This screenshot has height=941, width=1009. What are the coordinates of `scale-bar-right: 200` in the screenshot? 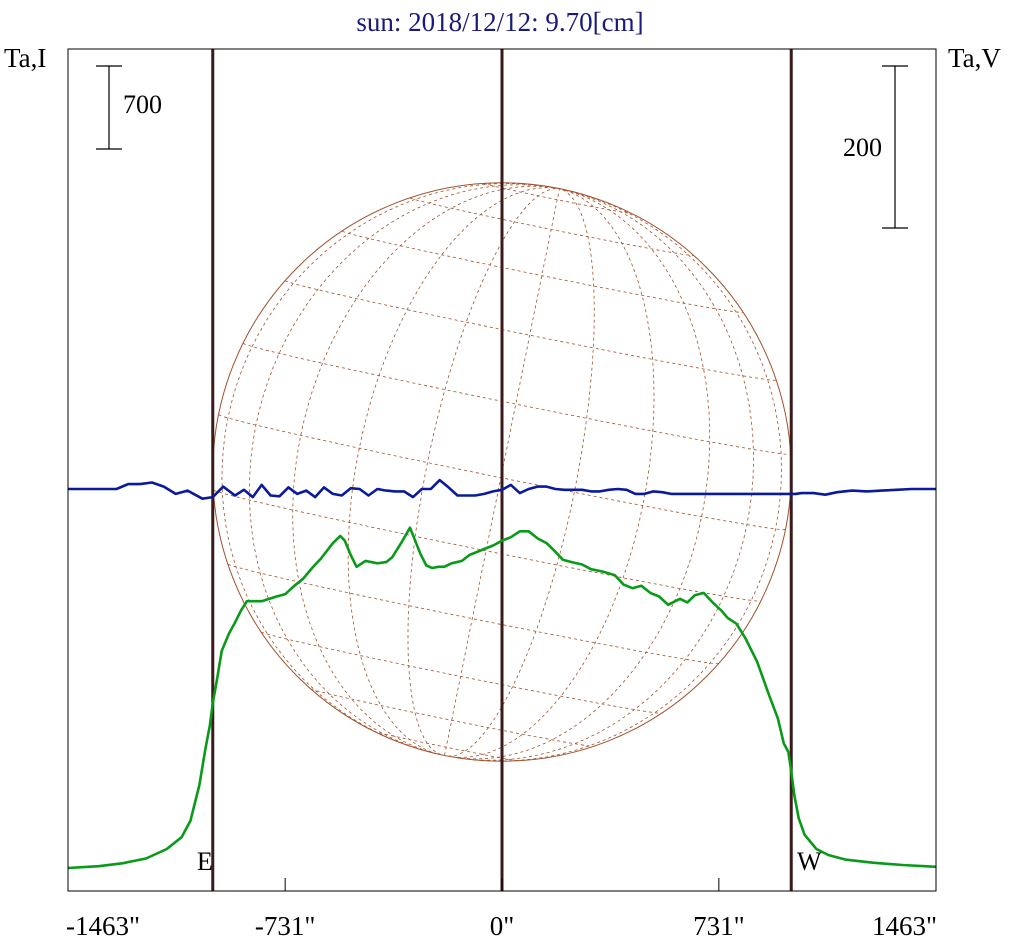 It's located at (875, 147).